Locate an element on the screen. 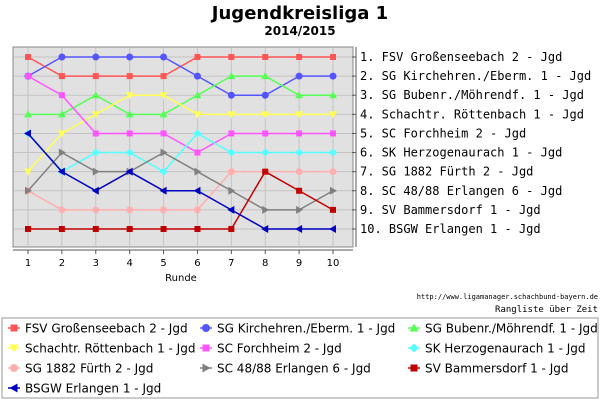 This screenshot has height=400, width=600. legend-item: FSV Großenseebach 2 - Jgd is located at coordinates (98, 329).